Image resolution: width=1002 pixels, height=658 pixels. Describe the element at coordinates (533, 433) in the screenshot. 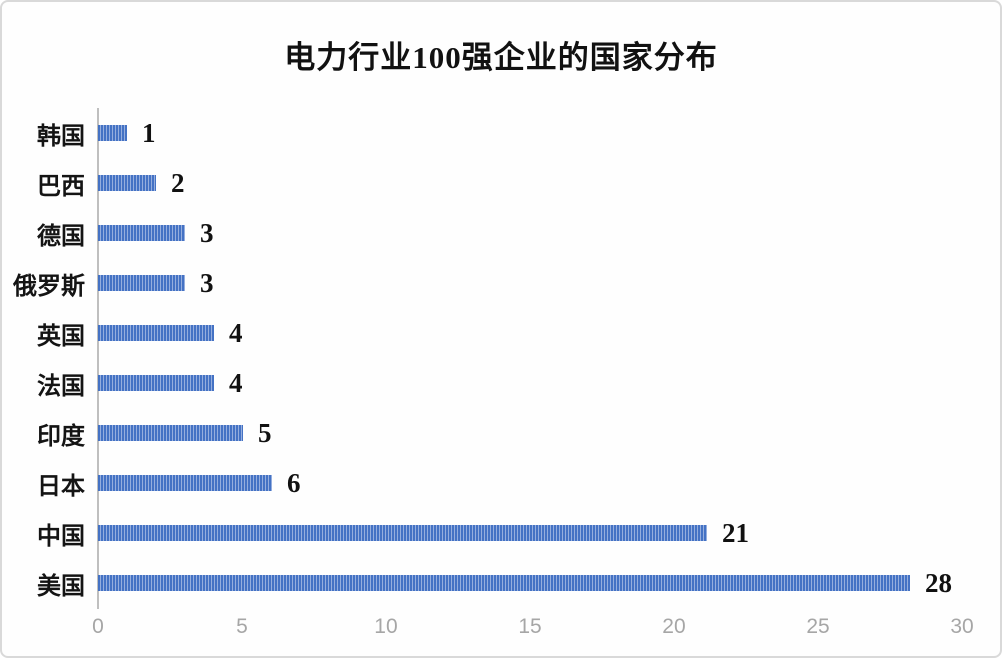

I see `bar-track: 5` at that location.